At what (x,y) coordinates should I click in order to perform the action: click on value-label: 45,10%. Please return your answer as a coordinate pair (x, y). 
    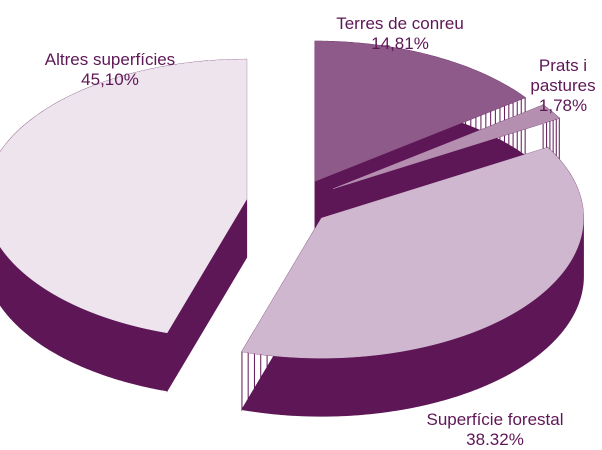
    Looking at the image, I should click on (110, 79).